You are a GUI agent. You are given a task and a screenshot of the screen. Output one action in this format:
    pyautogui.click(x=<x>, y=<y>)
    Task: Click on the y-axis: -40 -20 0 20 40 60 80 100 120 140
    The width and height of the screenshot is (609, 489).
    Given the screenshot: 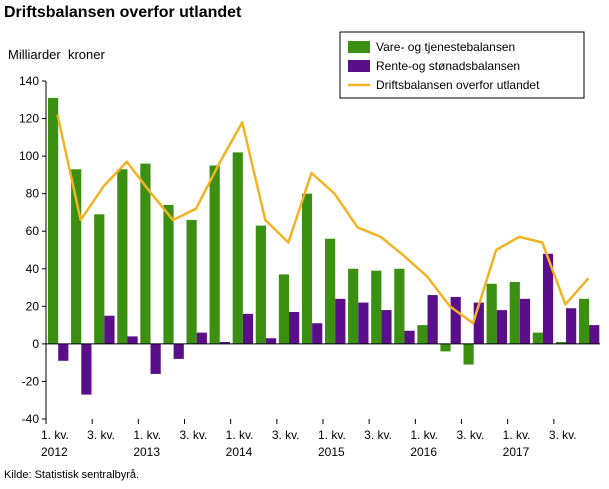 What is the action you would take?
    pyautogui.click(x=33, y=250)
    